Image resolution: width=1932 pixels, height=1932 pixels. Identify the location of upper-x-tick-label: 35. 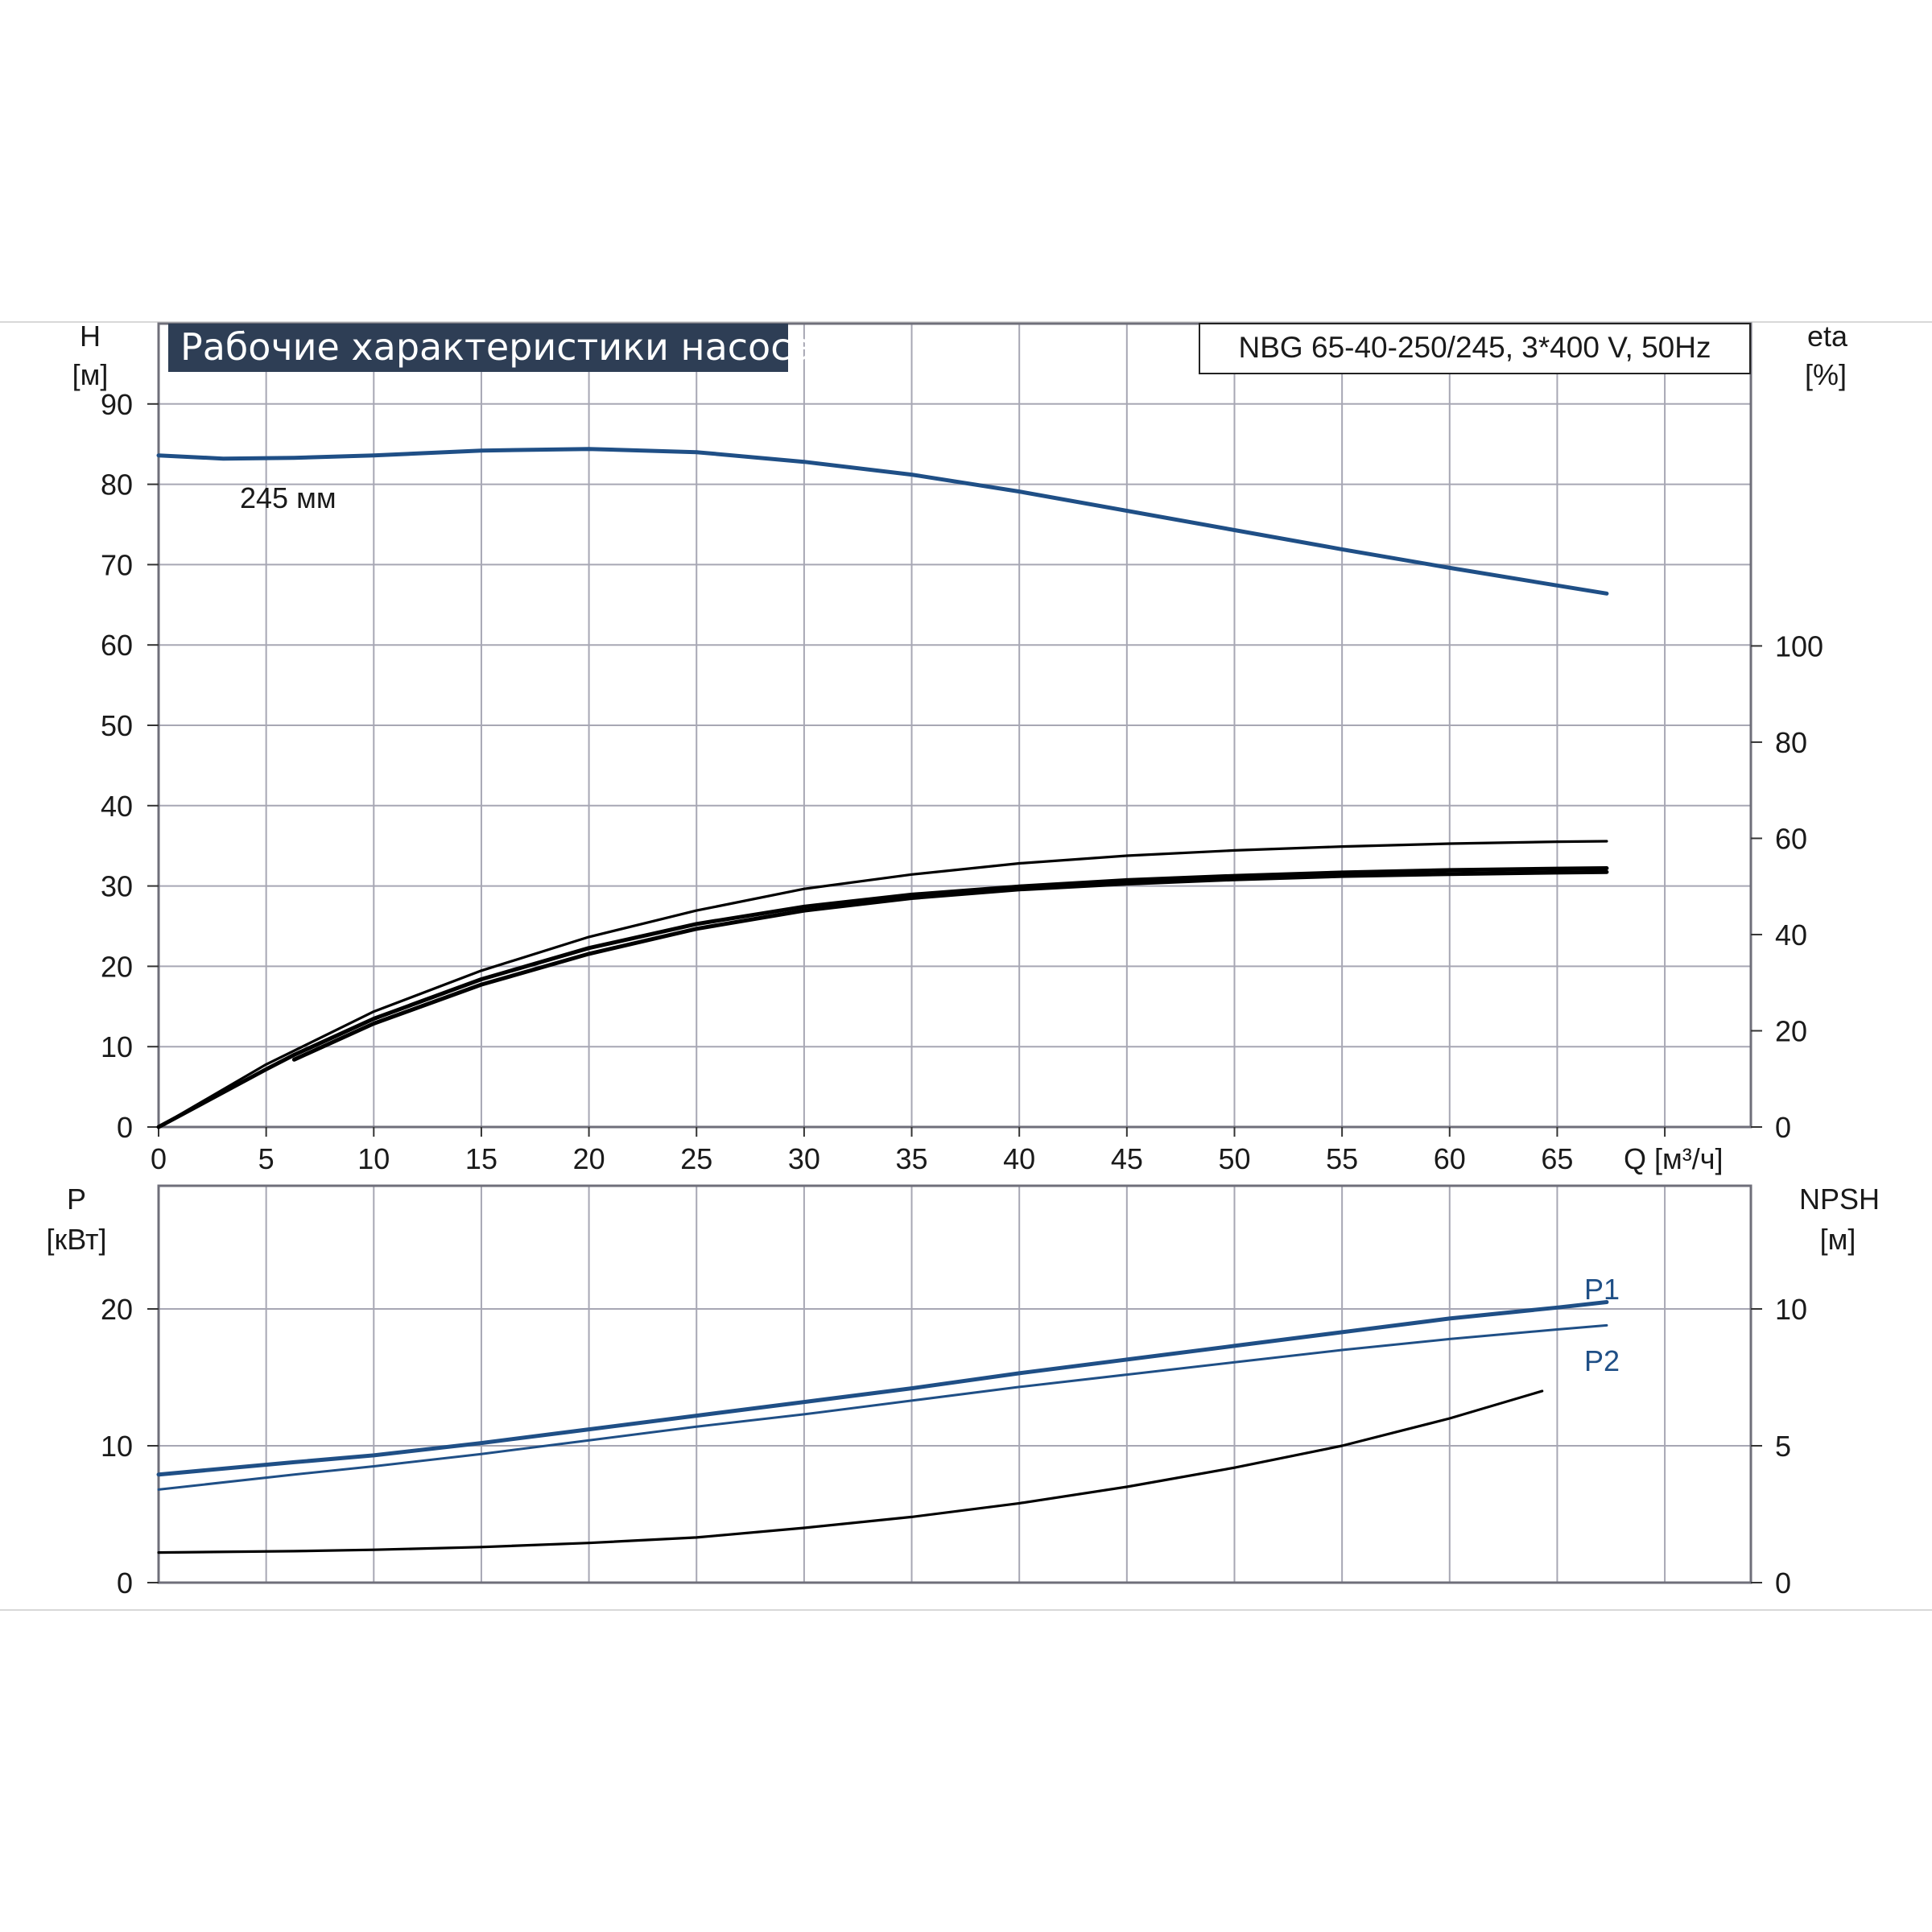
(912, 1158).